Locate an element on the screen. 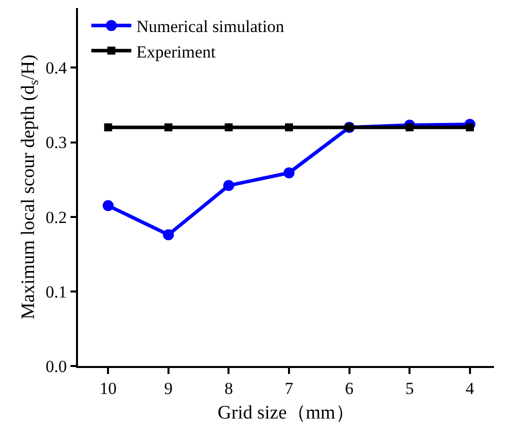 This screenshot has height=428, width=514. y-tick-label: 0.1 is located at coordinates (56, 292).